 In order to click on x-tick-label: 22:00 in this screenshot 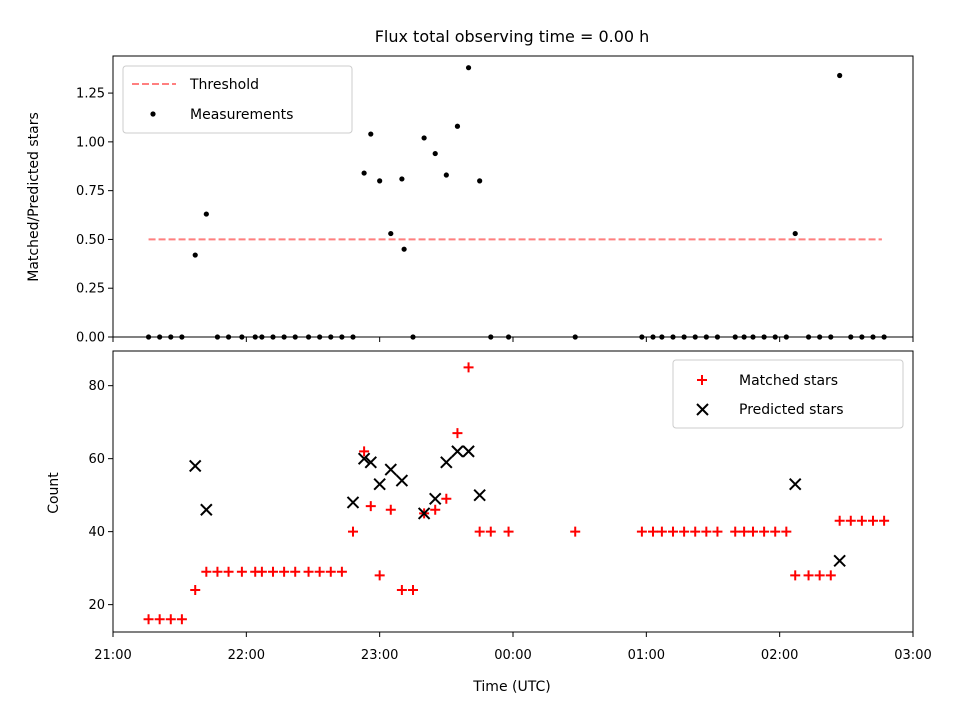, I will do `click(246, 655)`.